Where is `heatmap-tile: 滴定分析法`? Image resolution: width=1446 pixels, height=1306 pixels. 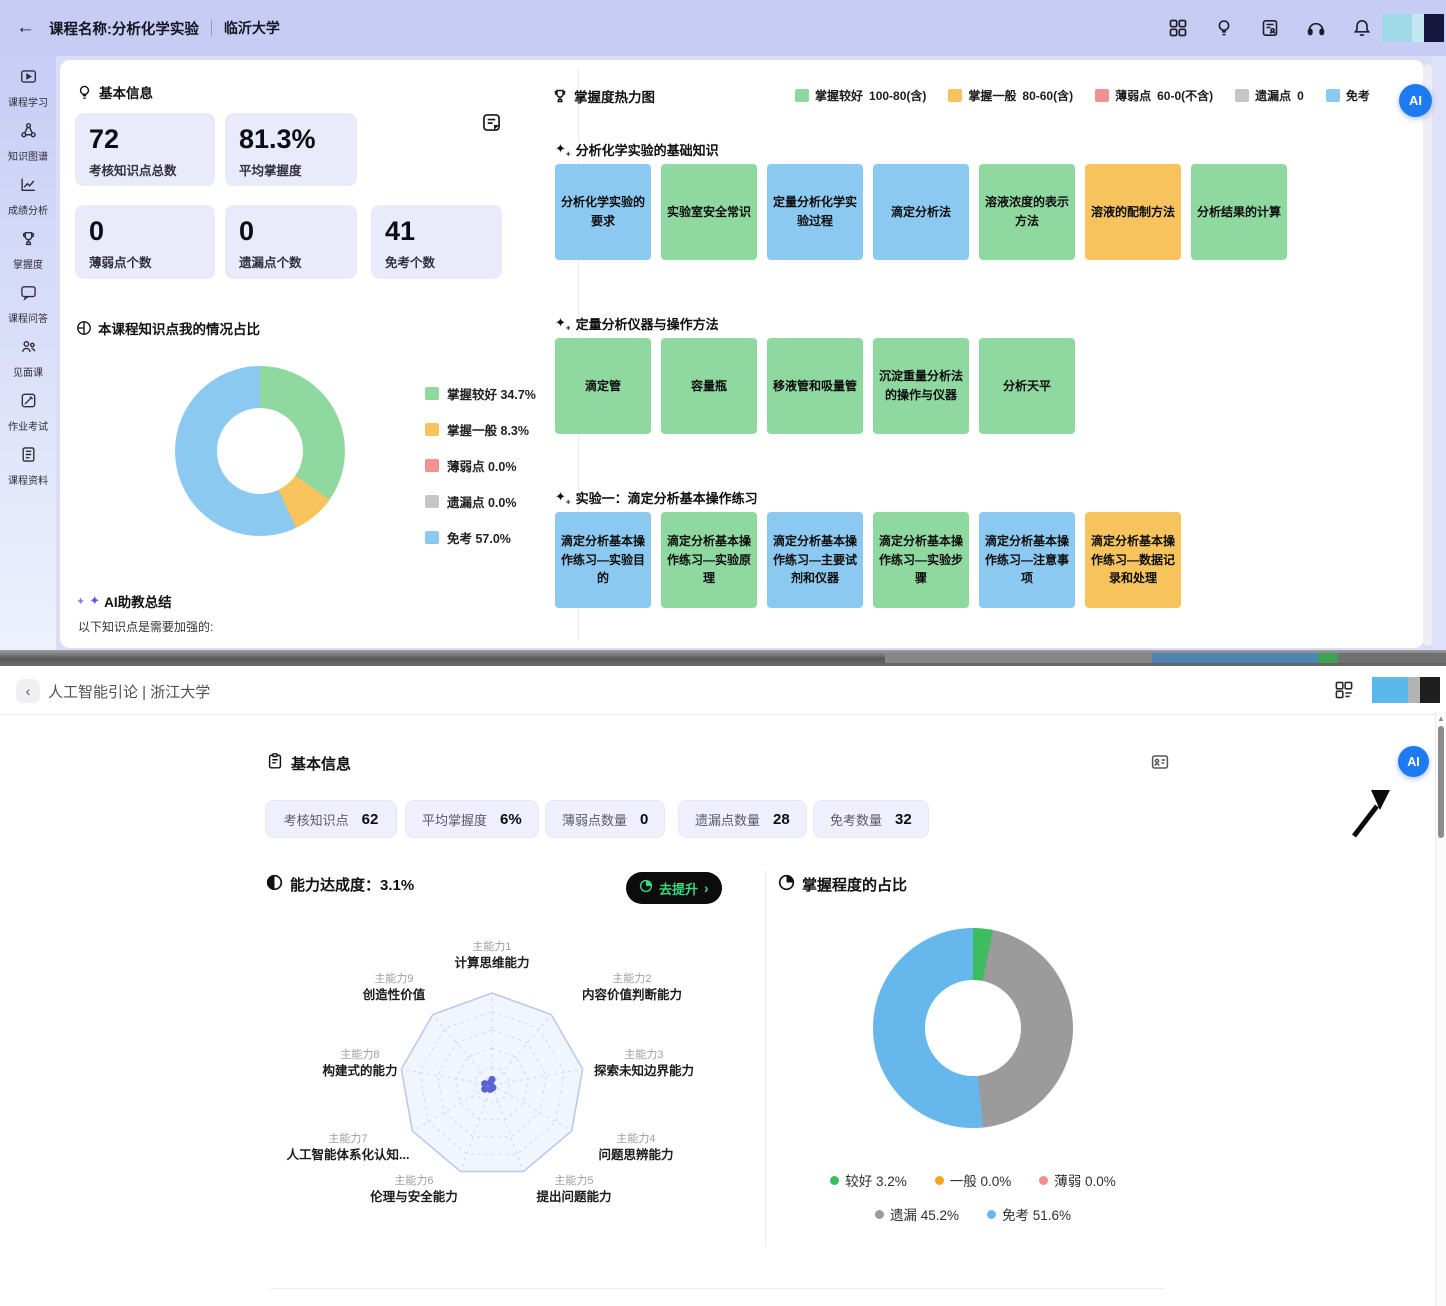
heatmap-tile: 滴定分析法 is located at coordinates (921, 212).